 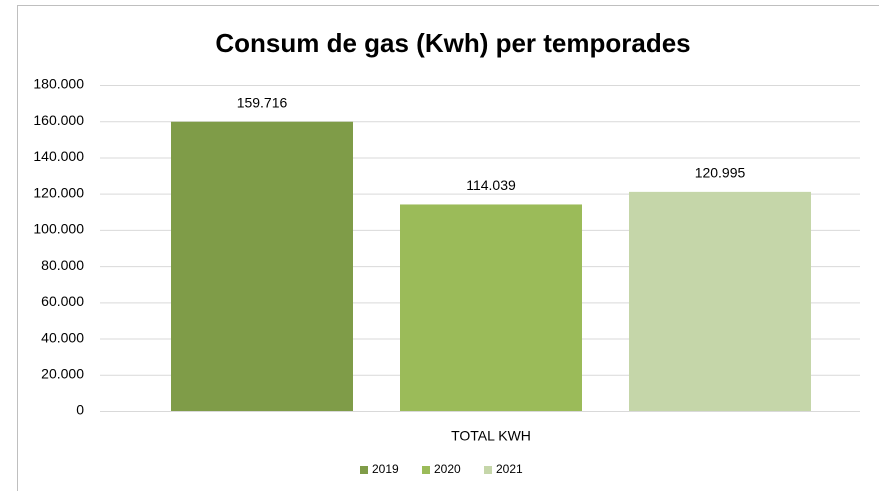 I want to click on y-tick-label: 180.000, so click(x=58, y=84).